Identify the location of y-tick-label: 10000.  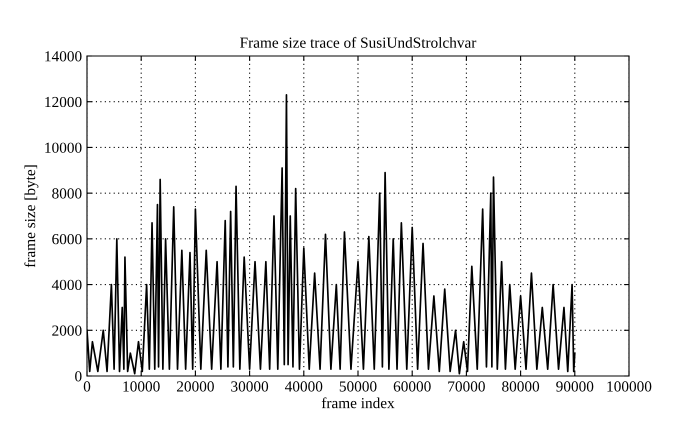
(63, 147).